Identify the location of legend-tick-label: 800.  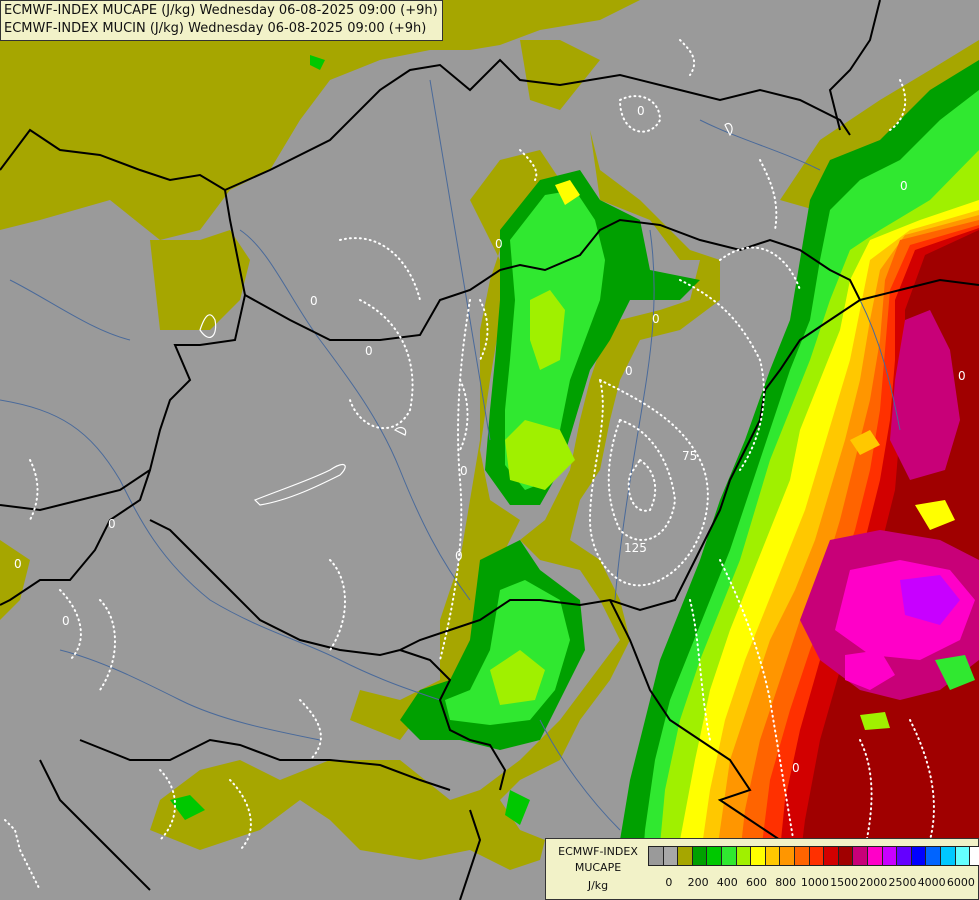
(786, 882).